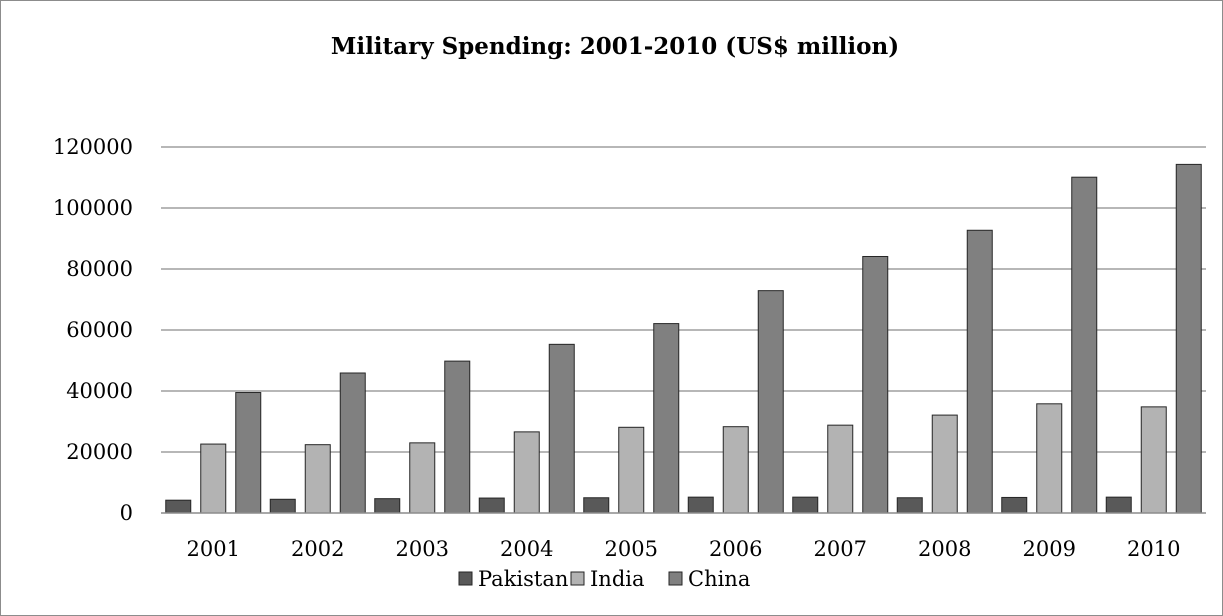 The height and width of the screenshot is (616, 1223). Describe the element at coordinates (352, 443) in the screenshot. I see `bar-china-2002` at that location.